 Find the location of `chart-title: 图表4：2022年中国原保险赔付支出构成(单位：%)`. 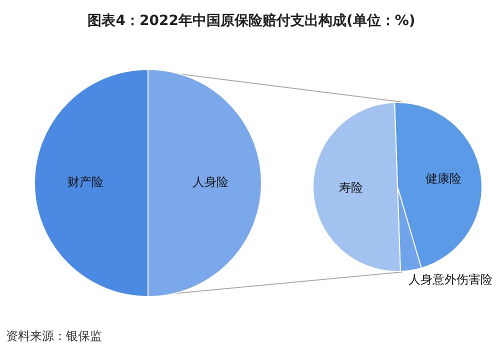

chart-title: 图表4：2022年中国原保险赔付支出构成(单位：%) is located at coordinates (251, 21).